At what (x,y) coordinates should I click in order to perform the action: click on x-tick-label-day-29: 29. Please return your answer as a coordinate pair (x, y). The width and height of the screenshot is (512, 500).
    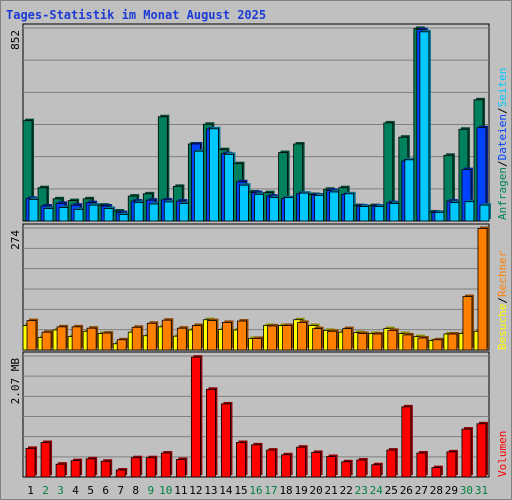
    Looking at the image, I should click on (451, 490).